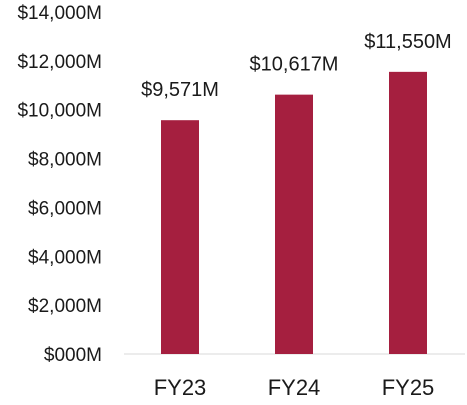 The image size is (467, 405). I want to click on x-category-label: FY25, so click(408, 387).